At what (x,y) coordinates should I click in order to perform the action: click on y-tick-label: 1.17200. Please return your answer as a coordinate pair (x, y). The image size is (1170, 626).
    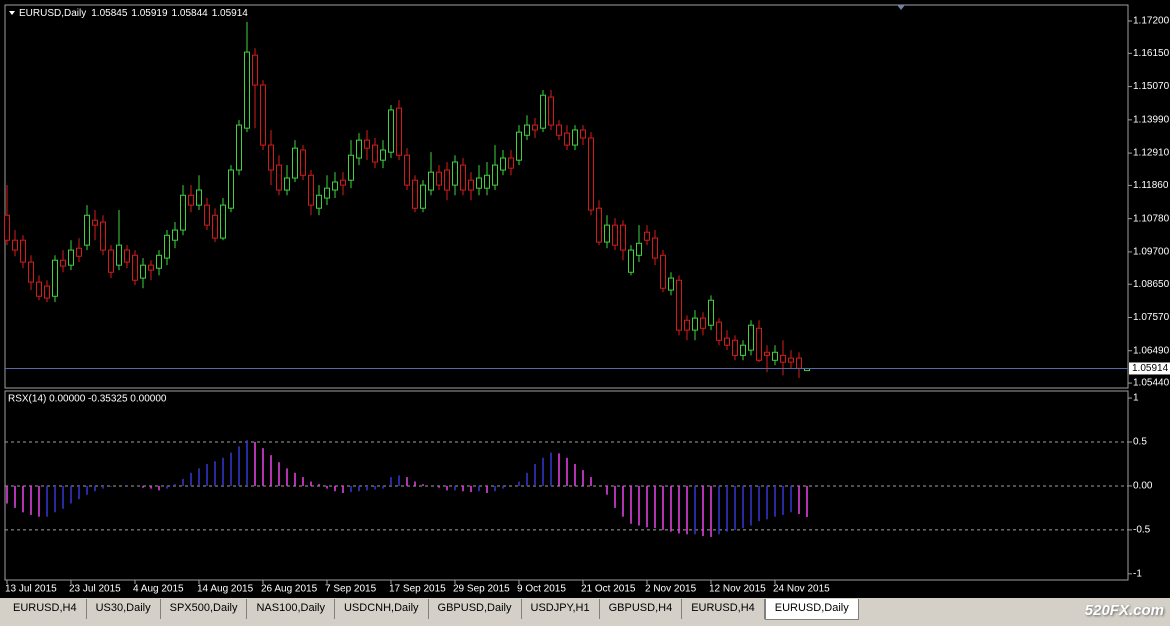
    Looking at the image, I should click on (1151, 21).